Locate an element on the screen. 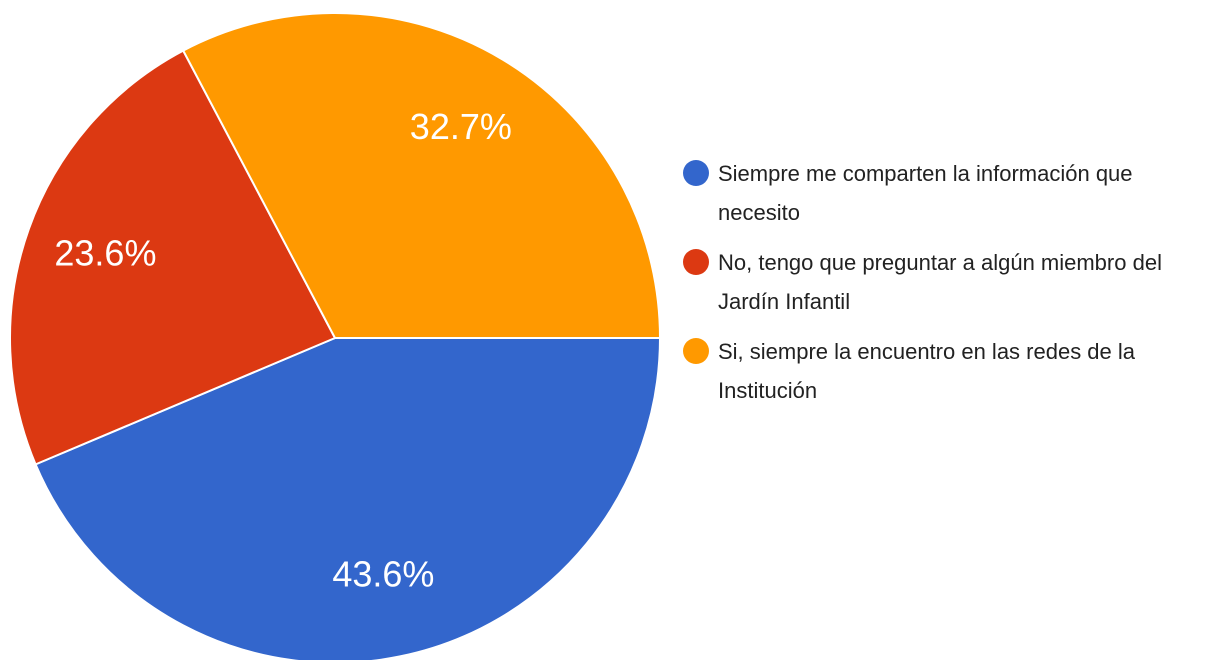 The image size is (1209, 660). slice-label: 23.6% is located at coordinates (105, 253).